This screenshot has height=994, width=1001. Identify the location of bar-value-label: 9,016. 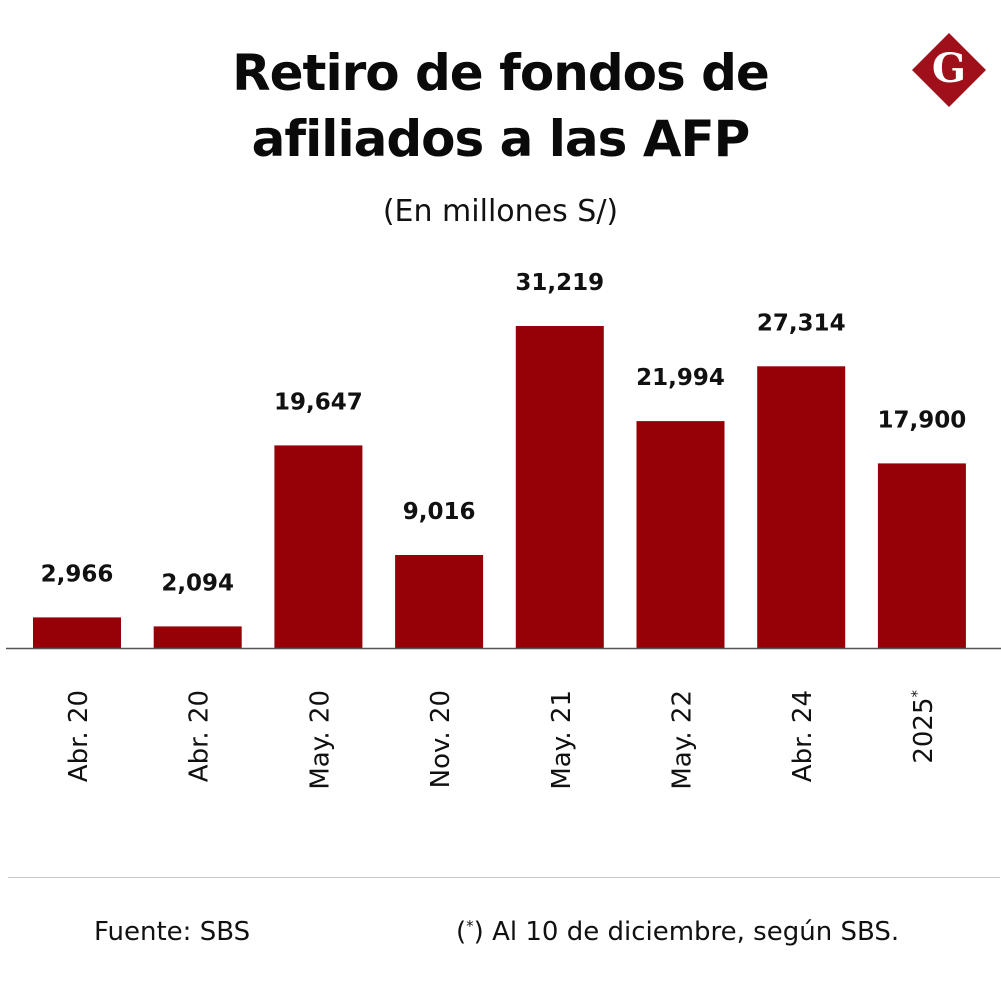
(439, 512).